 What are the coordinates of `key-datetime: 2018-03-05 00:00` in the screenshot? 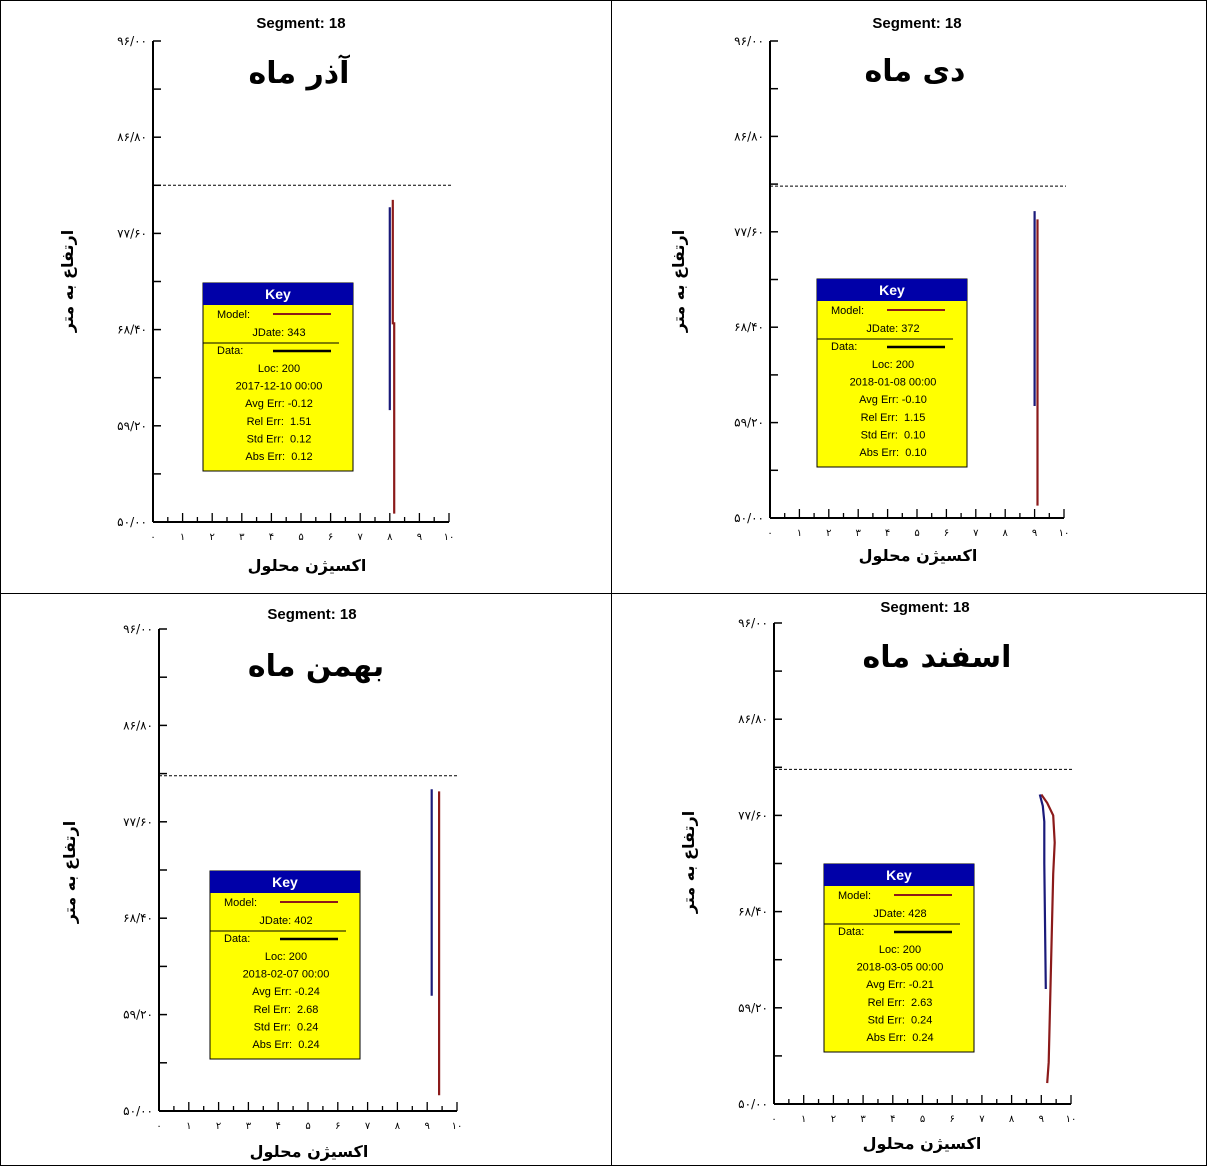 It's located at (900, 968).